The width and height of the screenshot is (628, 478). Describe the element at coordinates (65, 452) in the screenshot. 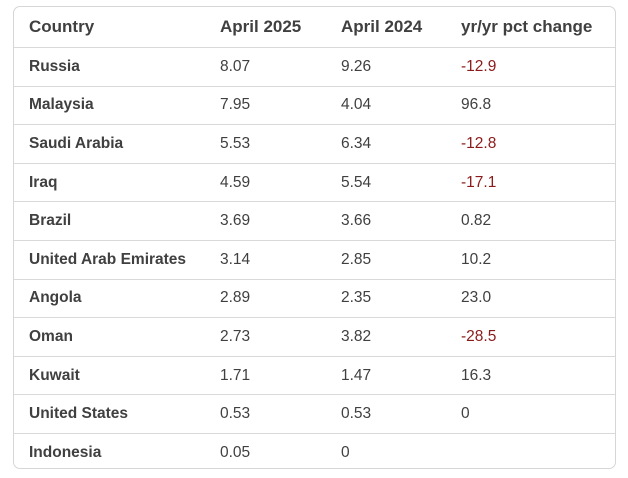

I see `cell-country: Indonesia` at that location.